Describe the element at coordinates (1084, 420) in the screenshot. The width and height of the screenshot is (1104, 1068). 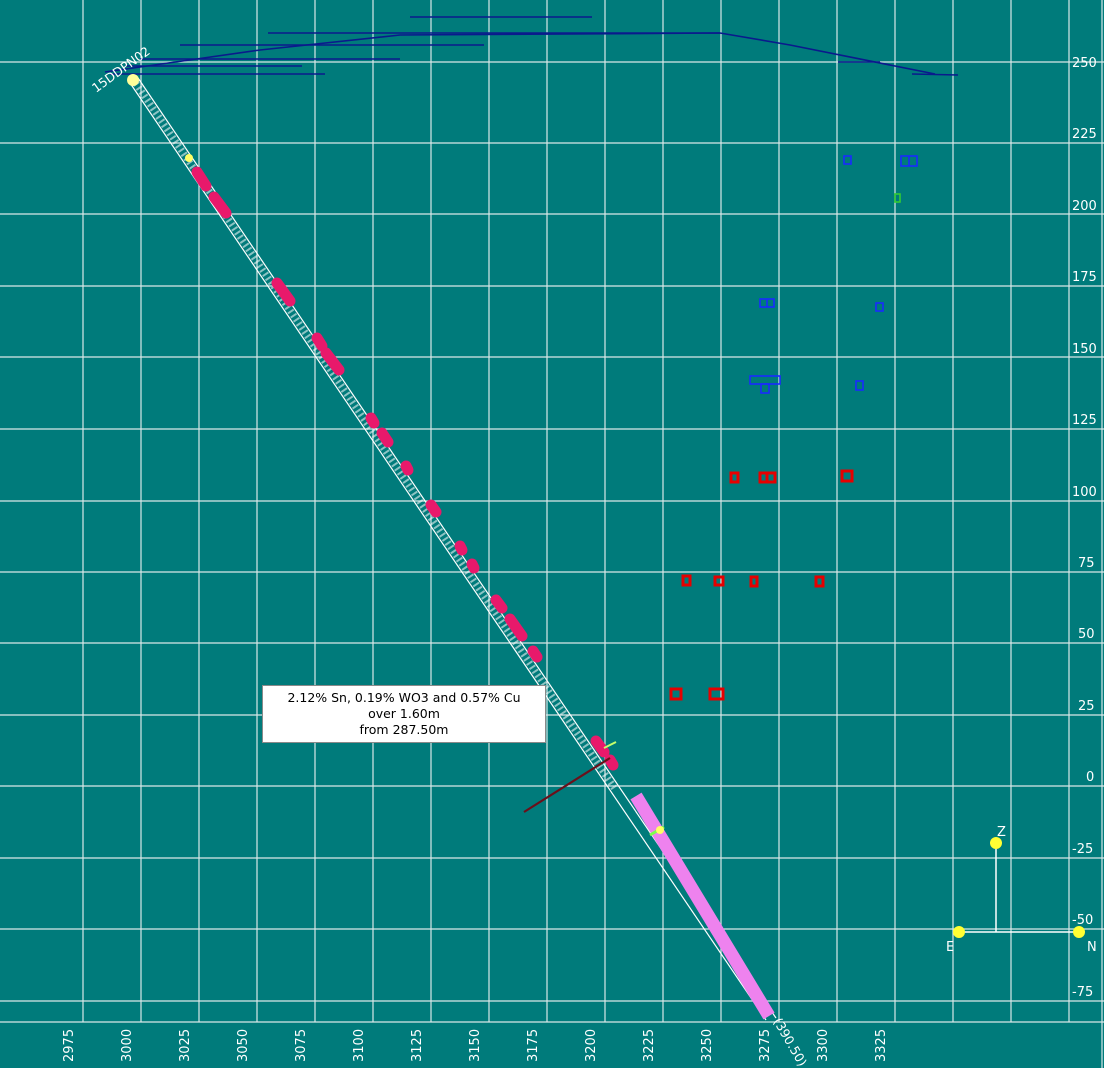
I see `y-tick-label: 125` at that location.